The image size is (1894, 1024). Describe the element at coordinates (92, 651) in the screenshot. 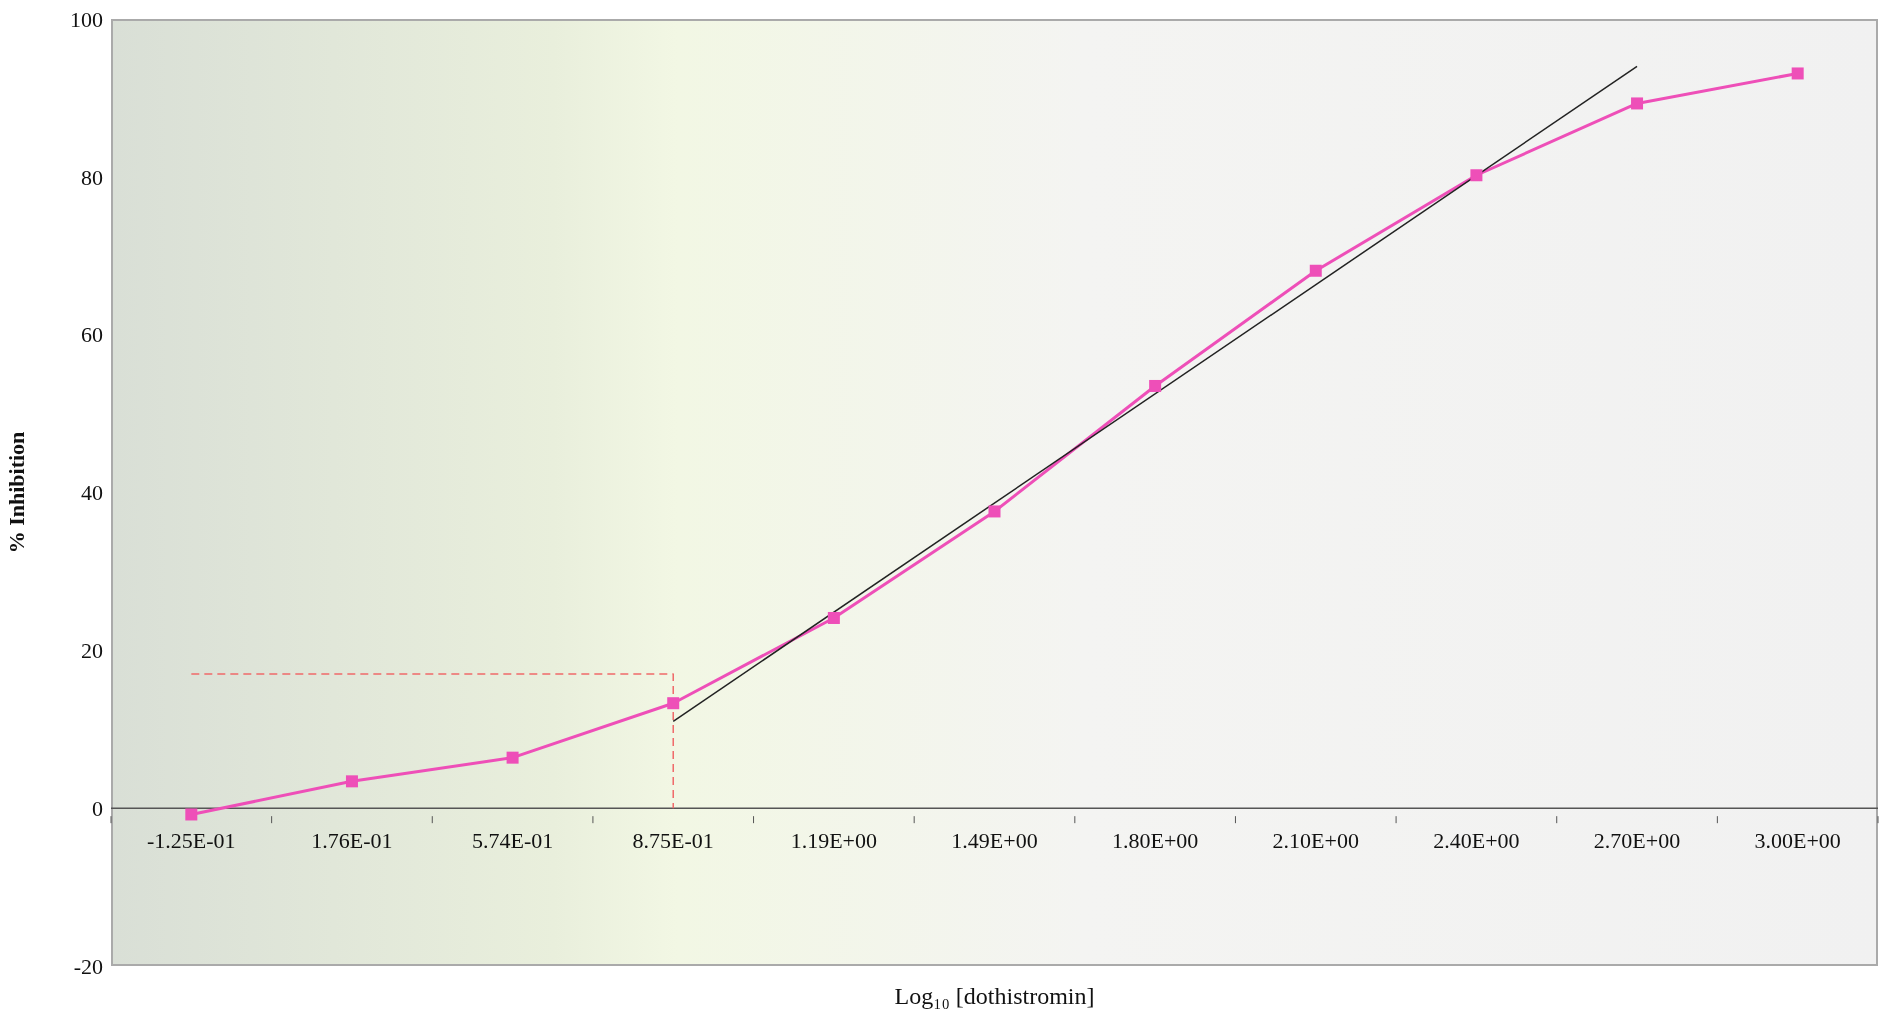

I see `y-tick-label: 20` at that location.